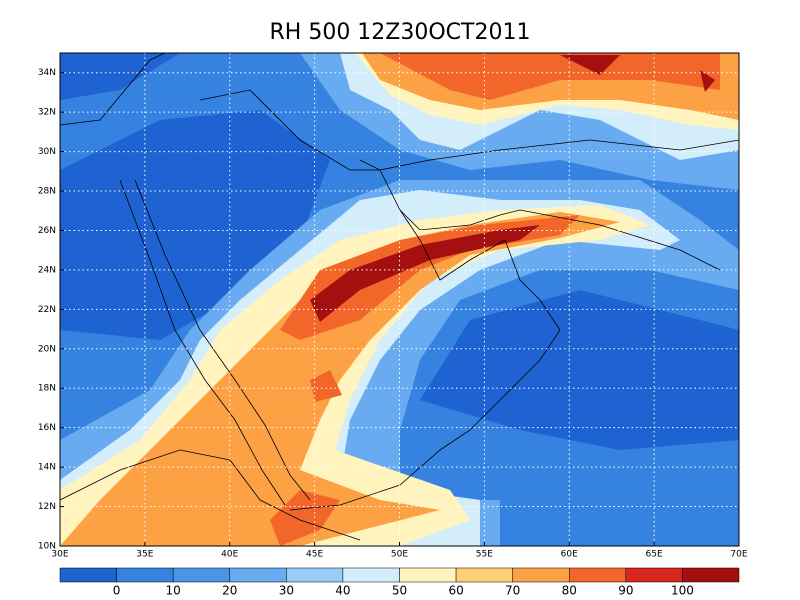 This screenshot has height=600, width=800. What do you see at coordinates (400, 32) in the screenshot?
I see `map-title: RH 500 12Z30OCT2011` at bounding box center [400, 32].